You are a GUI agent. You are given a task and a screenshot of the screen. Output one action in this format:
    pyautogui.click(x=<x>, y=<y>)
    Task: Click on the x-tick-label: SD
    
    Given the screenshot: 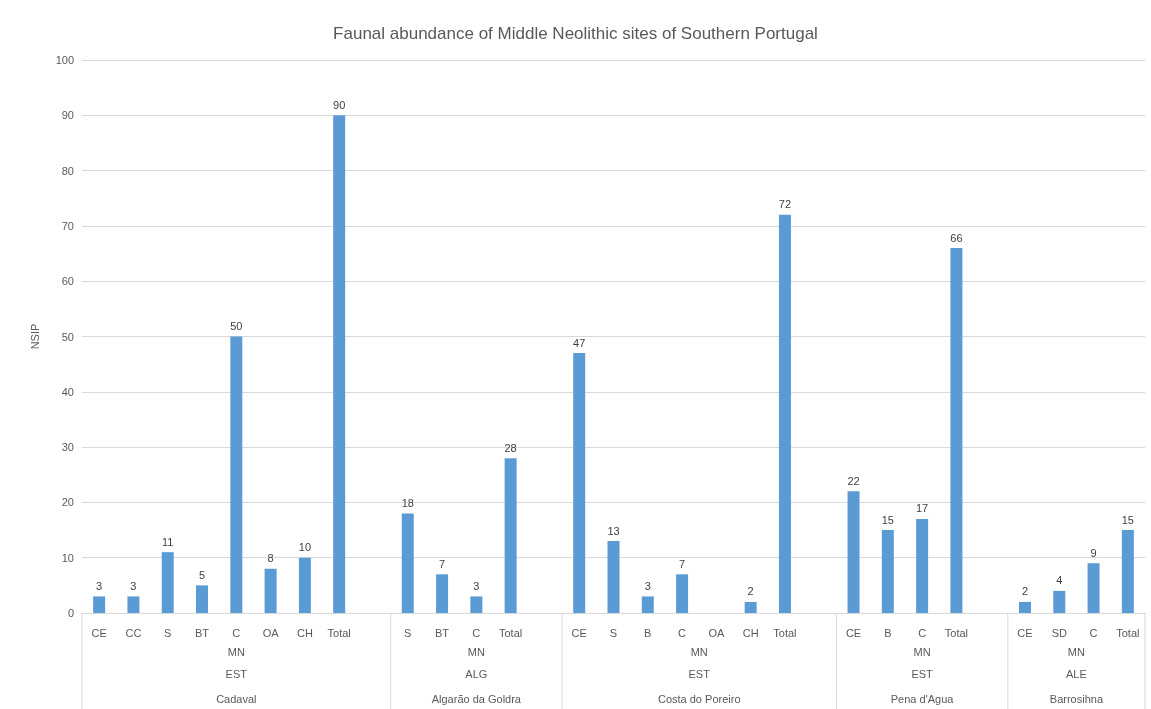 What is the action you would take?
    pyautogui.click(x=1059, y=632)
    